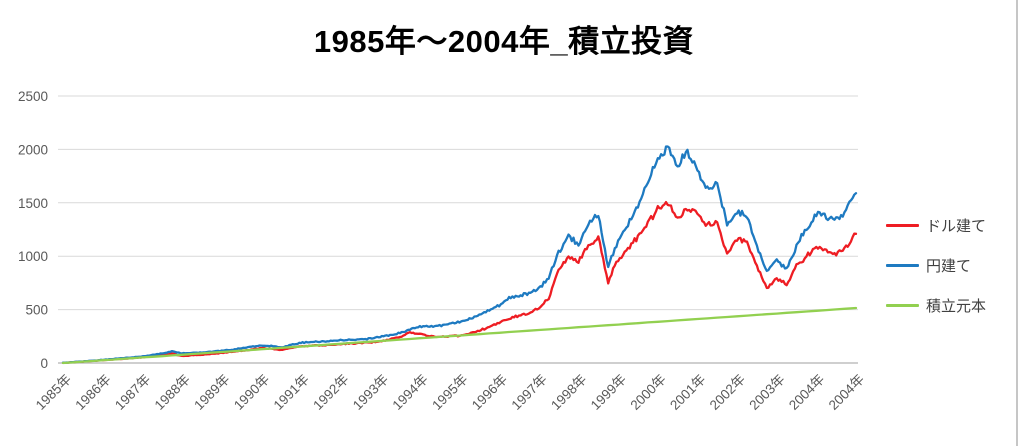 This screenshot has width=1024, height=446. I want to click on x-tick-label: 1994年, so click(410, 392).